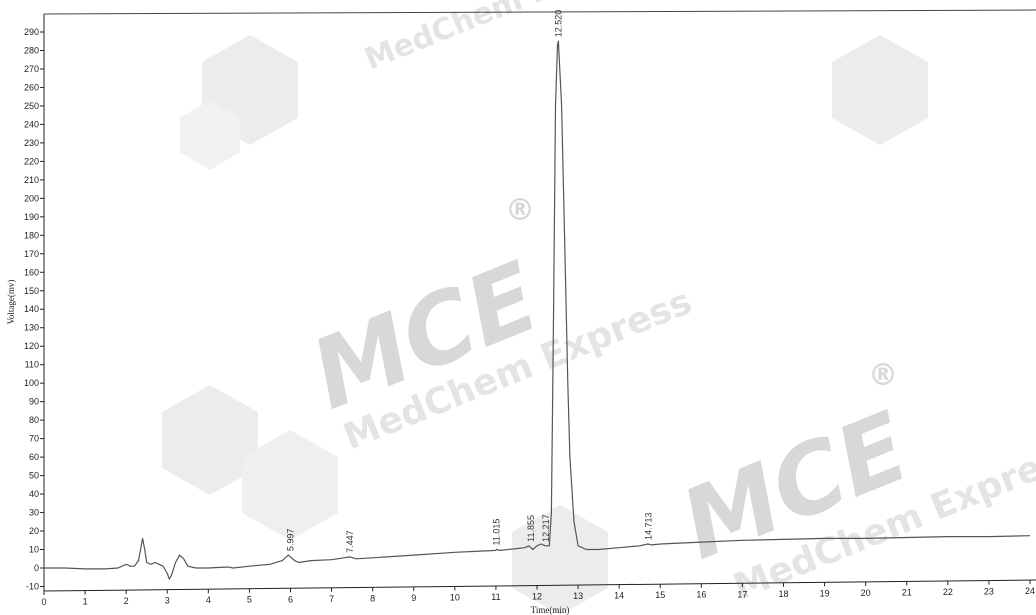 The height and width of the screenshot is (615, 1036). What do you see at coordinates (455, 597) in the screenshot?
I see `x-tick-label: 10` at bounding box center [455, 597].